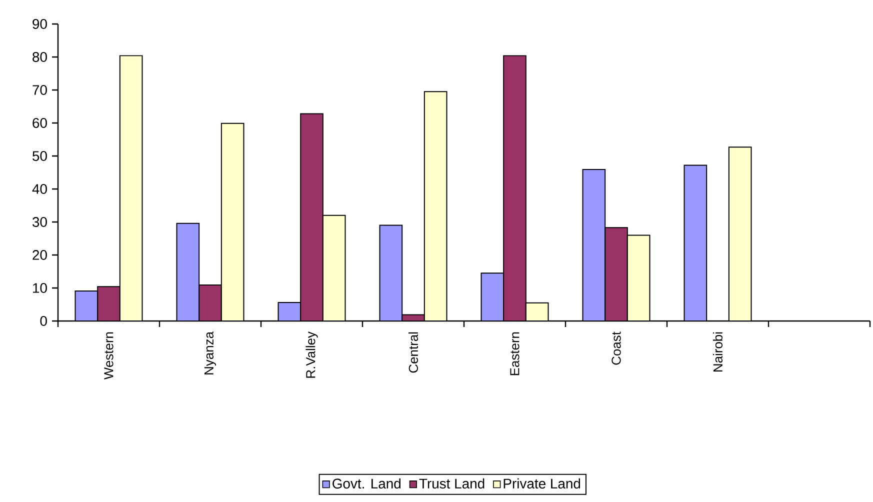  Describe the element at coordinates (109, 356) in the screenshot. I see `x-tick-label: Western` at that location.